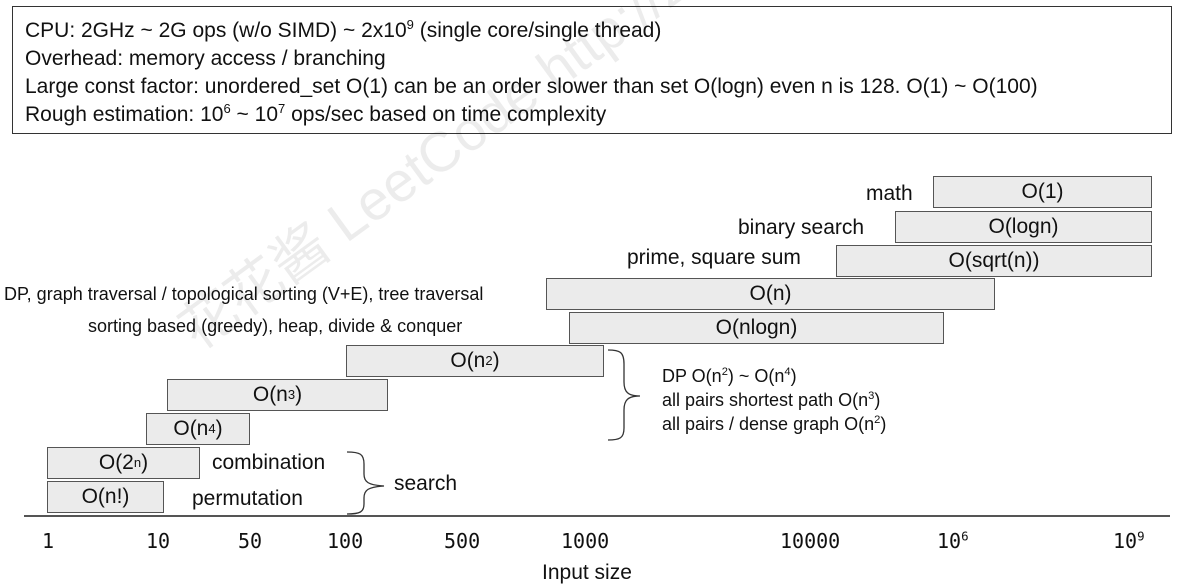  Describe the element at coordinates (277, 395) in the screenshot. I see `complexity-box-on3: O(n 3)` at that location.